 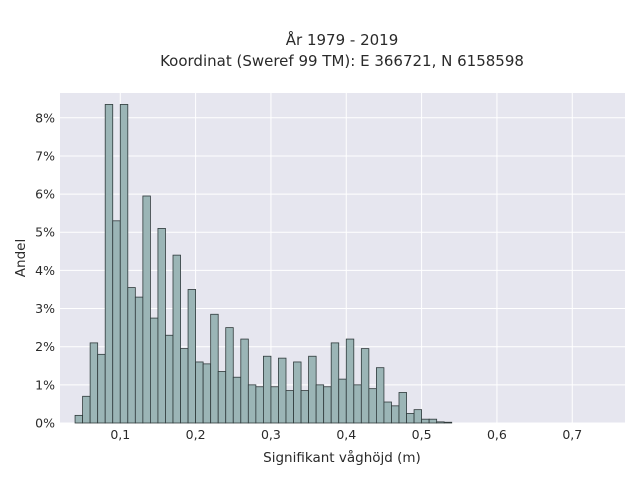 I want to click on chart-title-line1: År 1979 - 2019, so click(x=342, y=39).